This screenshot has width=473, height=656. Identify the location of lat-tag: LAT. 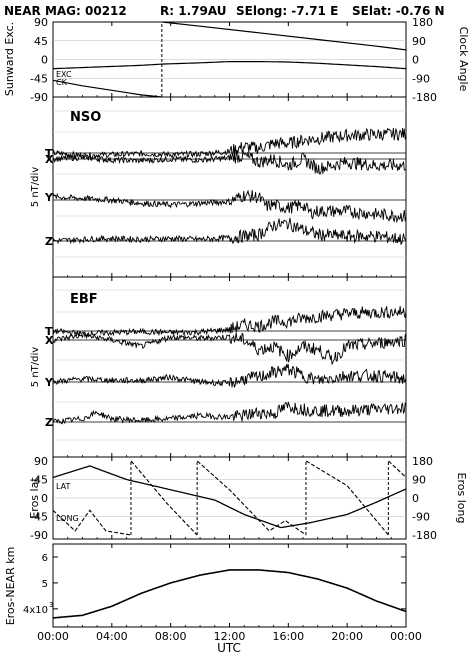
(63, 486).